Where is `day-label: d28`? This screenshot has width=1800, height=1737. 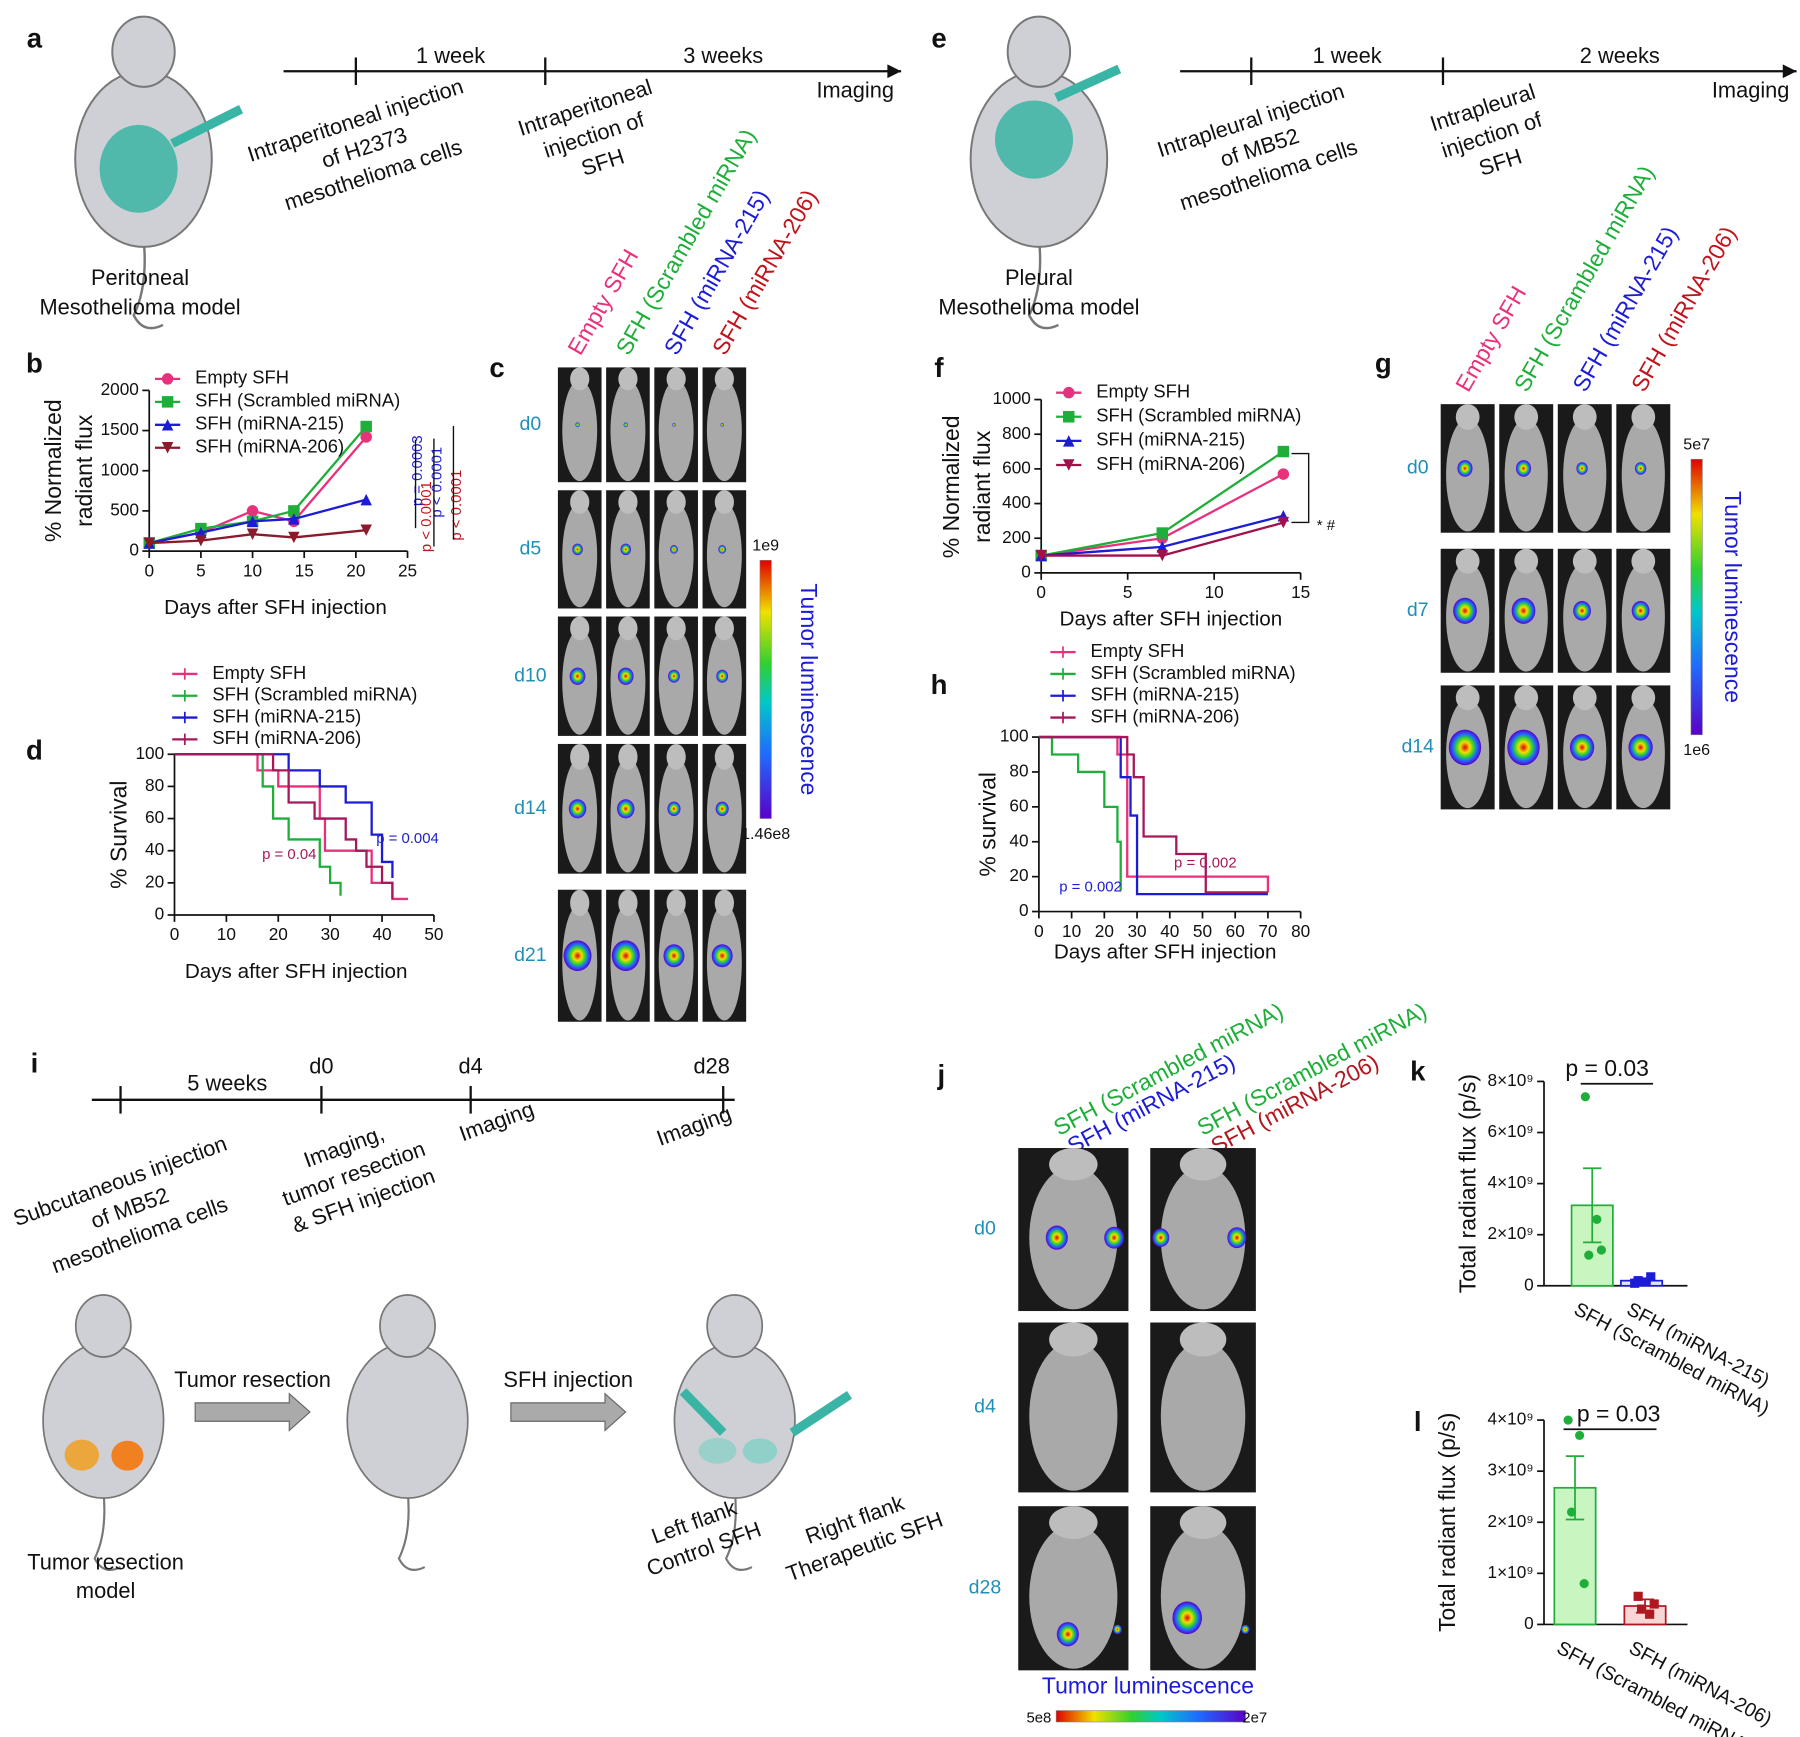 day-label: d28 is located at coordinates (985, 1587).